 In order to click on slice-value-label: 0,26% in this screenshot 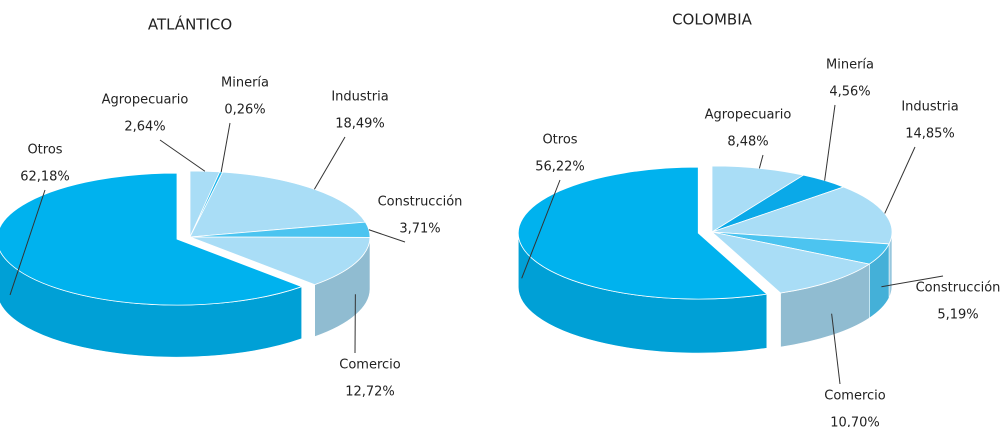, I will do `click(244, 110)`.